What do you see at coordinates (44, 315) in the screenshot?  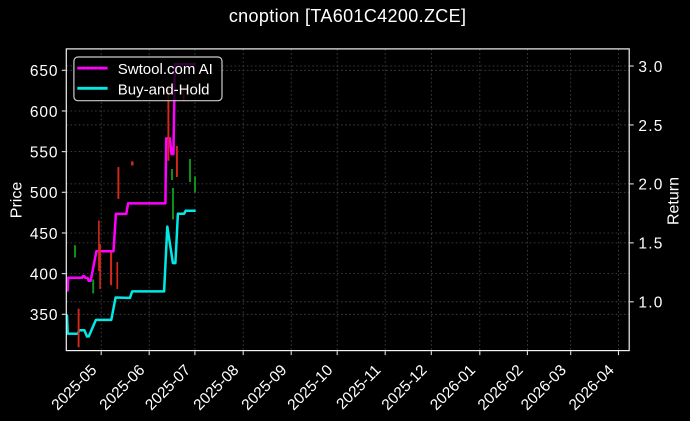 I see `svg-text: 350` at bounding box center [44, 315].